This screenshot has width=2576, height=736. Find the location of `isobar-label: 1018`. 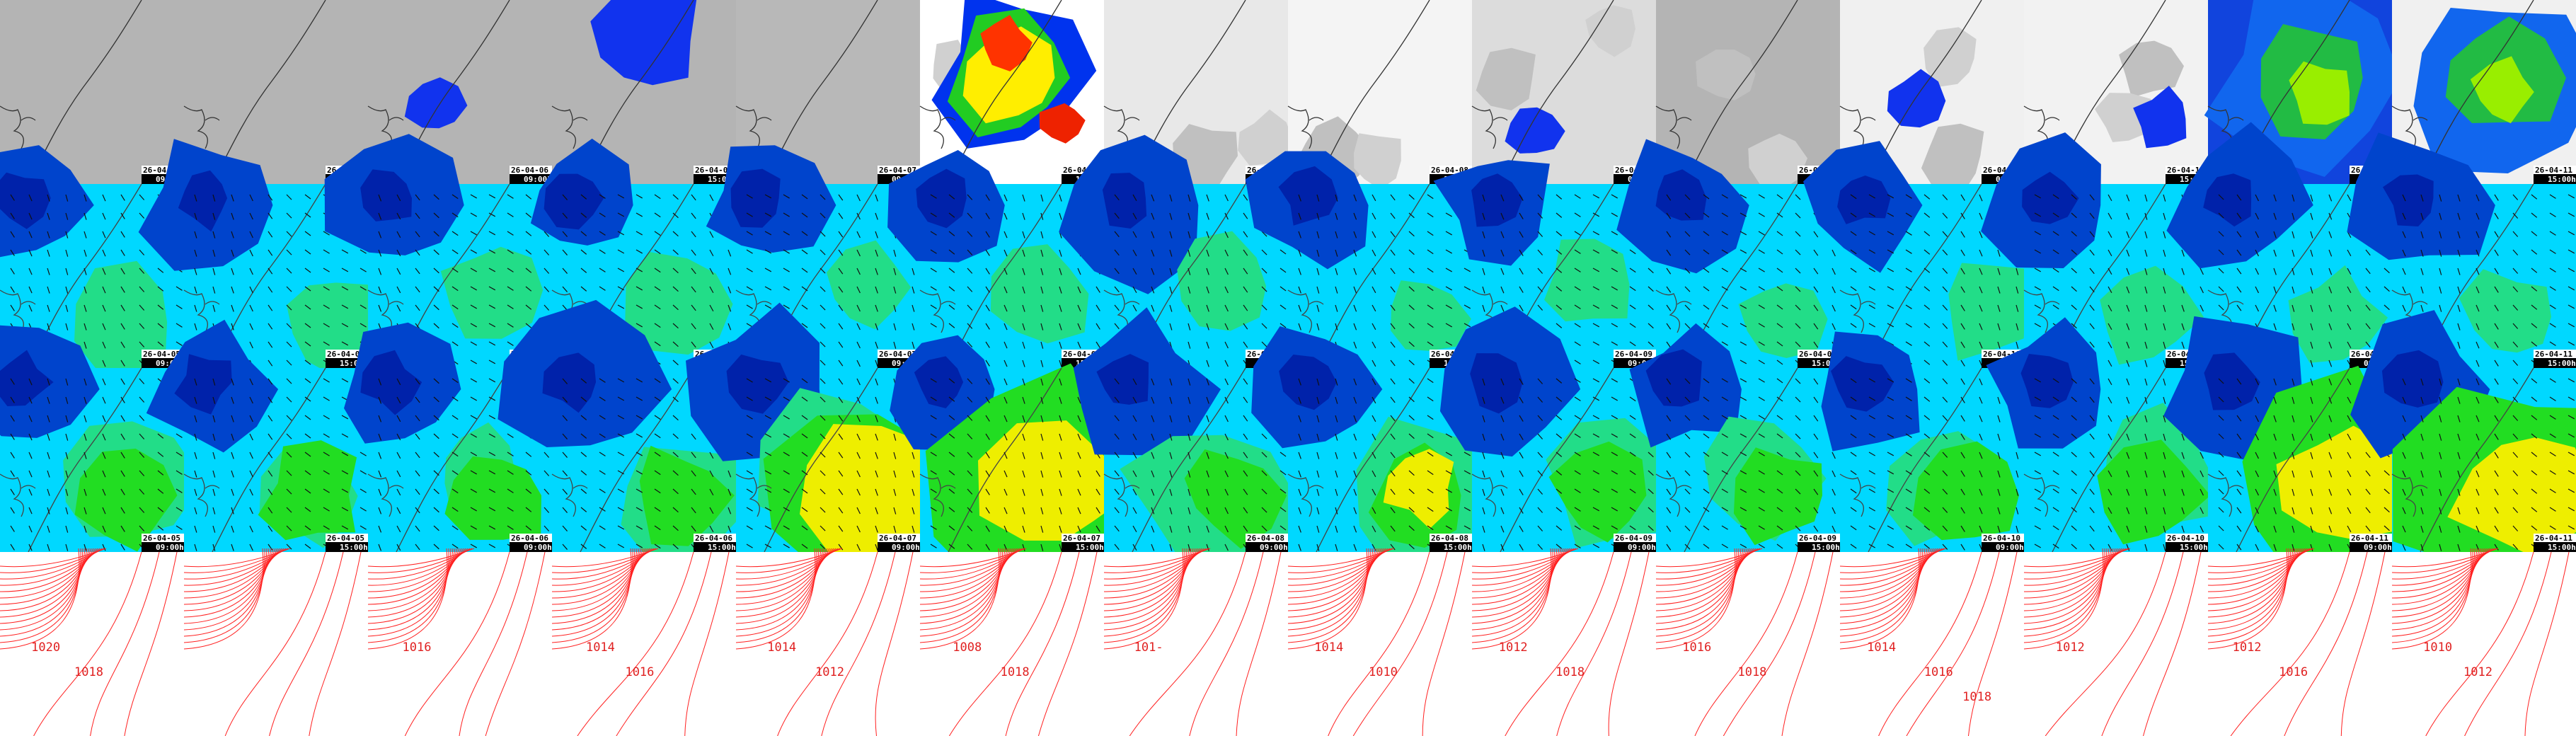

isobar-label: 1018 is located at coordinates (89, 672).